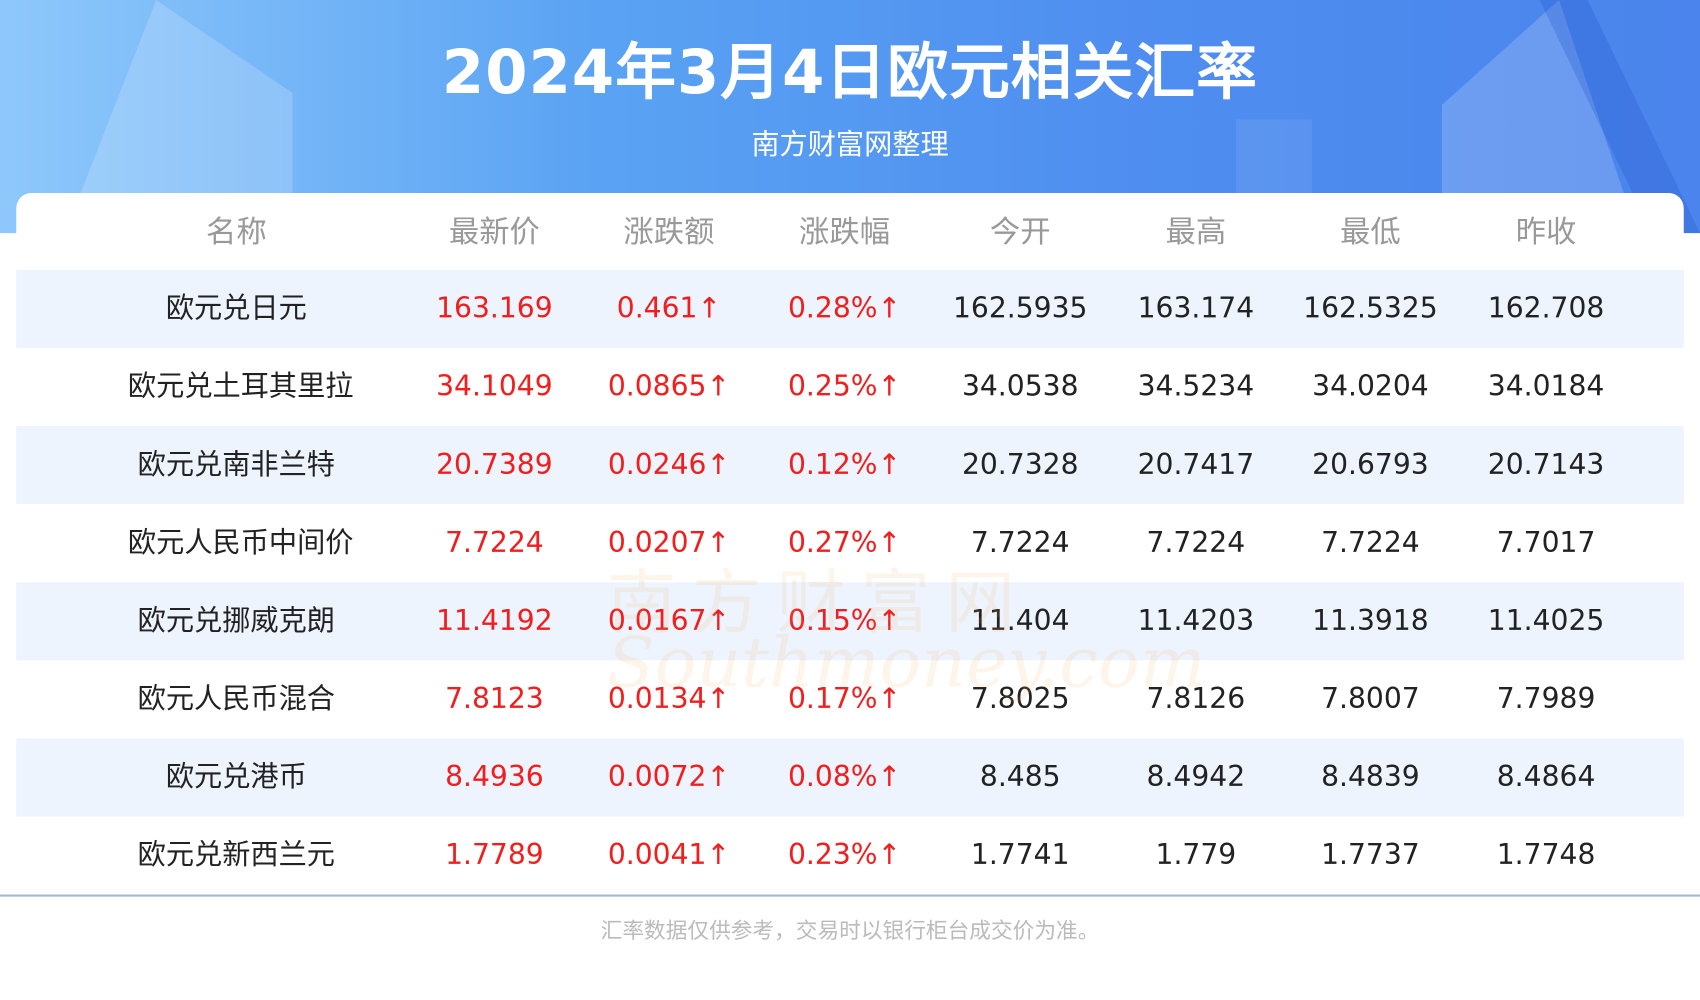 The height and width of the screenshot is (1000, 1700). What do you see at coordinates (850, 73) in the screenshot?
I see `page-title: 2024年3月4日欧元相关汇率` at bounding box center [850, 73].